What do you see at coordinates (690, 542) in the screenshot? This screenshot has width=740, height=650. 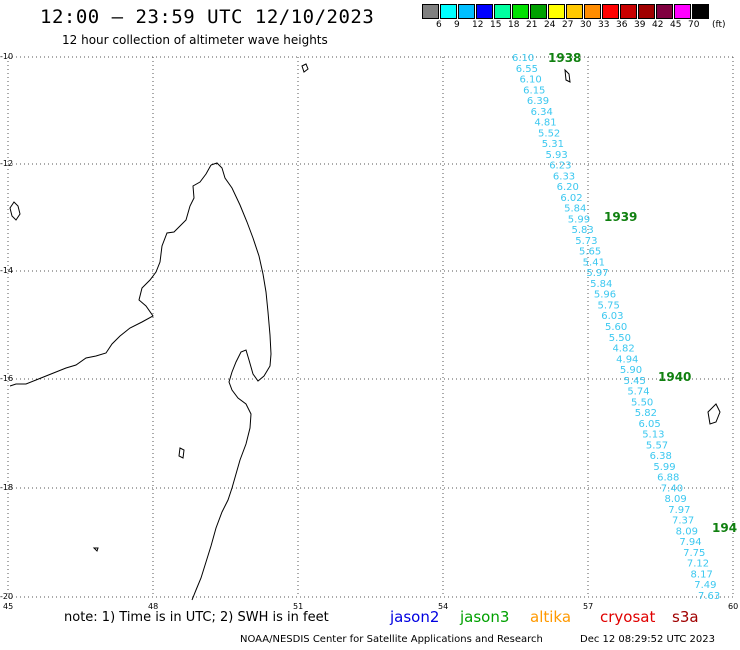 I see `wave-height-reading: 7.94` at bounding box center [690, 542].